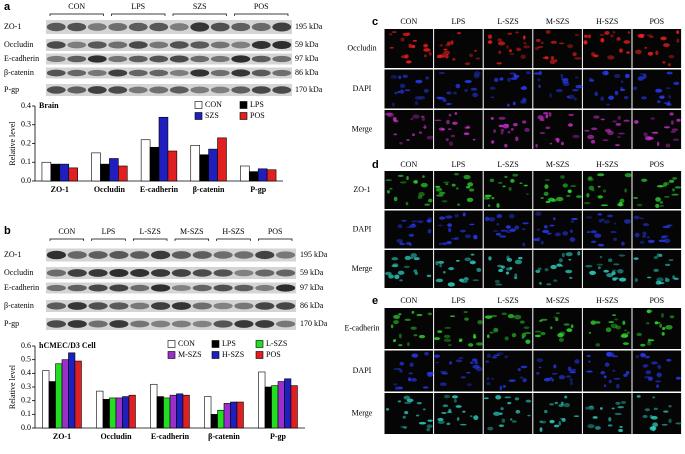 This screenshot has width=685, height=454. What do you see at coordinates (607, 21) in the screenshot?
I see `column-label: H-SZS` at bounding box center [607, 21].